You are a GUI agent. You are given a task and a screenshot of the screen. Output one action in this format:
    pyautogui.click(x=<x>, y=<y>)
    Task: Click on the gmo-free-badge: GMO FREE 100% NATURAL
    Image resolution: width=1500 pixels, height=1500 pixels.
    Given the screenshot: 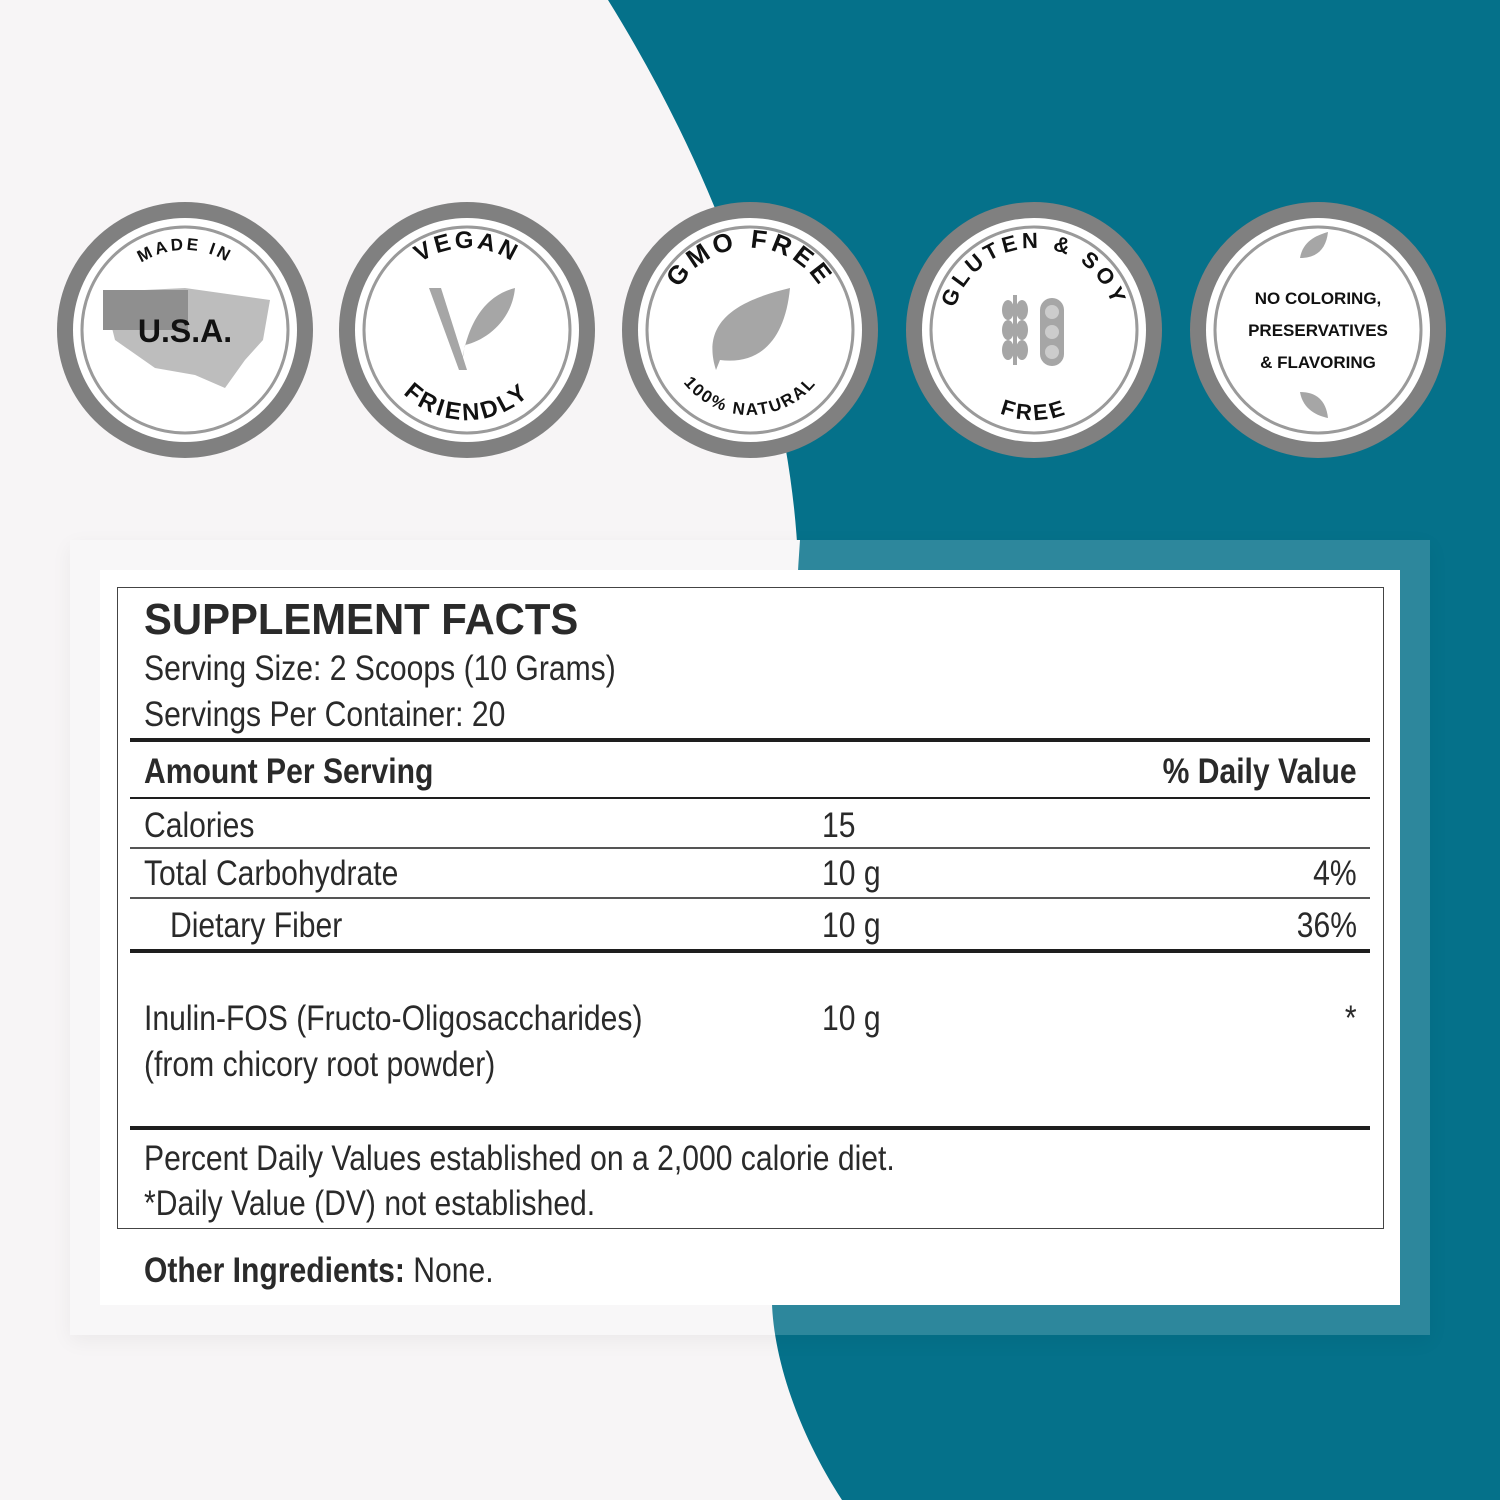 What is the action you would take?
    pyautogui.click(x=750, y=330)
    